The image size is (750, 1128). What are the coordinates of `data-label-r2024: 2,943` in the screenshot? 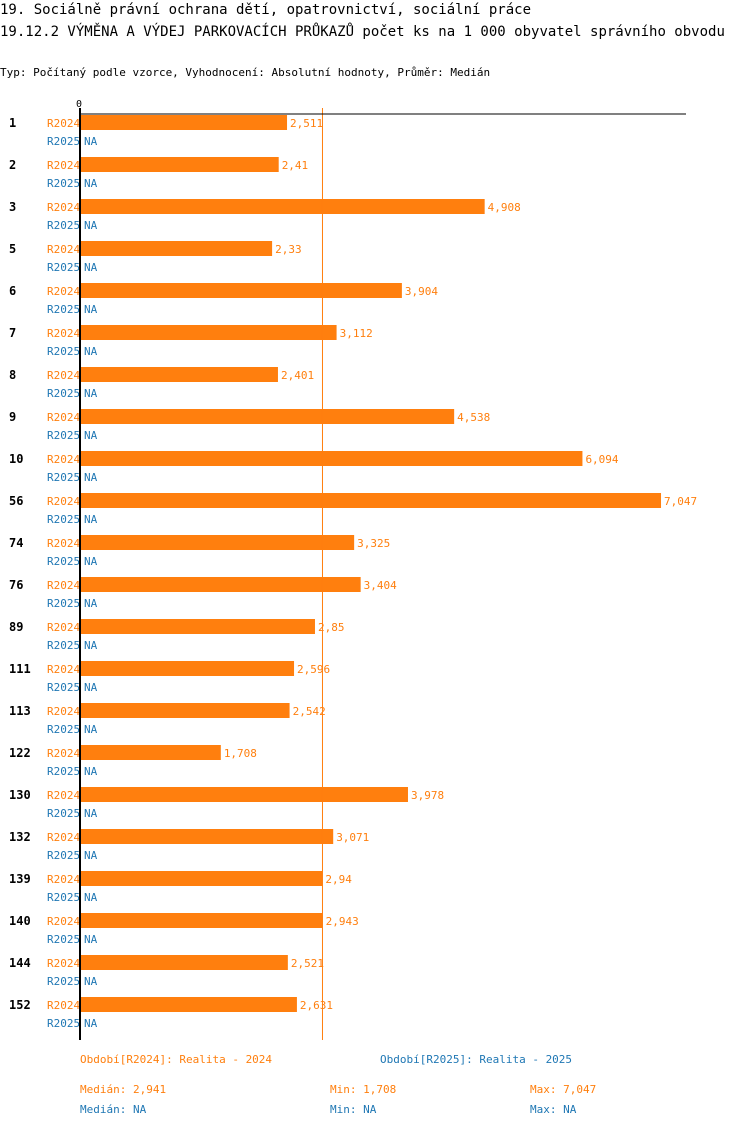 It's located at (342, 921).